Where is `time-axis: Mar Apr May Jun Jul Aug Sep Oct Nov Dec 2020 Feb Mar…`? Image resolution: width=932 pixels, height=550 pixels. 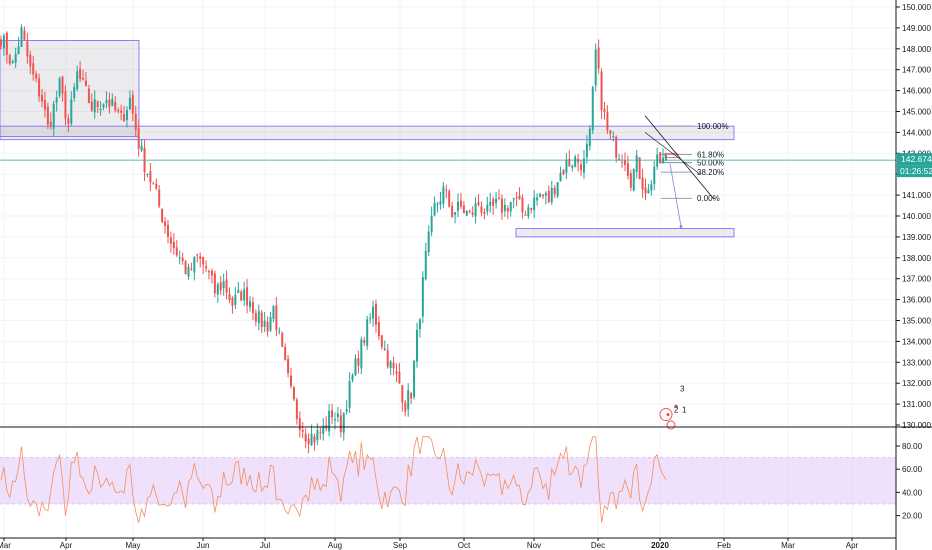
time-axis: Mar Apr May Jun Jul Aug Sep Oct Nov Dec 2020 Feb Mar… is located at coordinates (448, 543).